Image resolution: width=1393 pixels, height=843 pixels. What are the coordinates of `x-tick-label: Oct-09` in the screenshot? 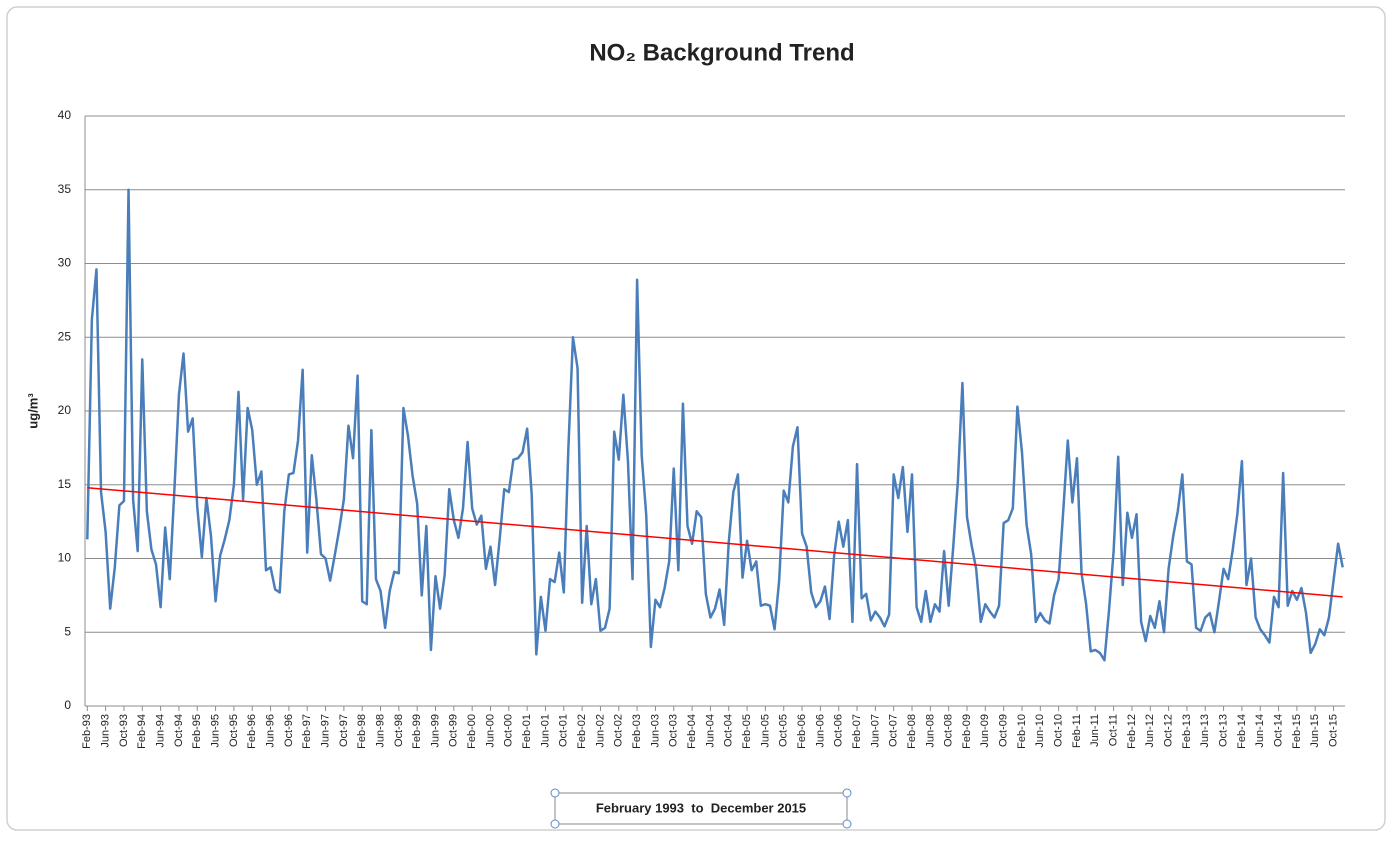 It's located at (1004, 730).